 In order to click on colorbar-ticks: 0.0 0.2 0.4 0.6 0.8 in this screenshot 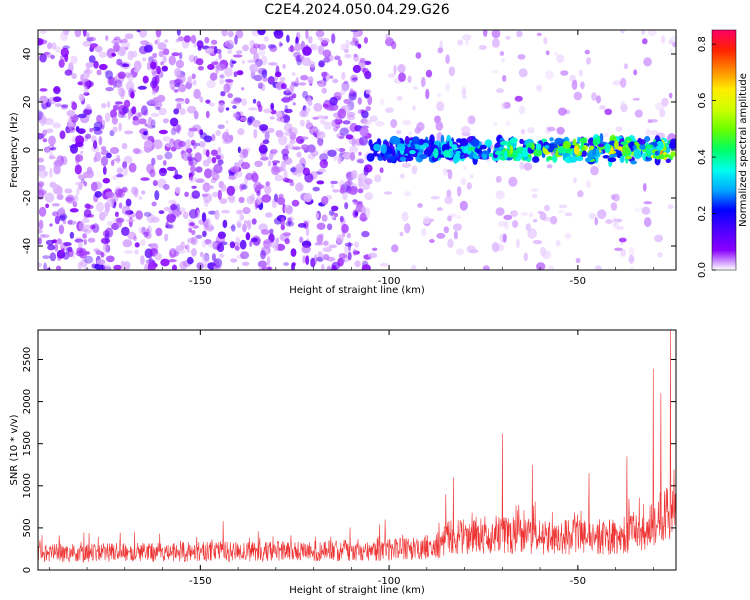, I will do `click(706, 157)`.